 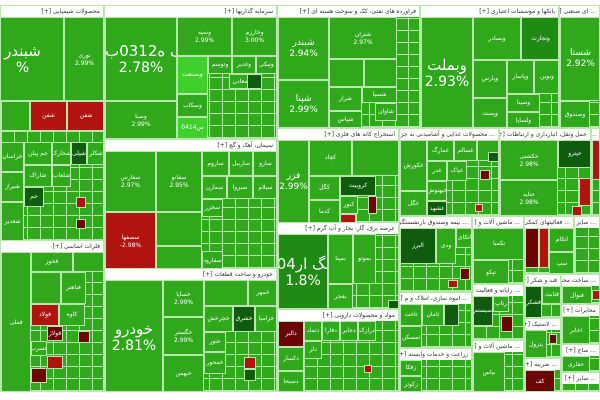 What do you see at coordinates (38, 176) in the screenshot?
I see `tile: شاراک` at bounding box center [38, 176].